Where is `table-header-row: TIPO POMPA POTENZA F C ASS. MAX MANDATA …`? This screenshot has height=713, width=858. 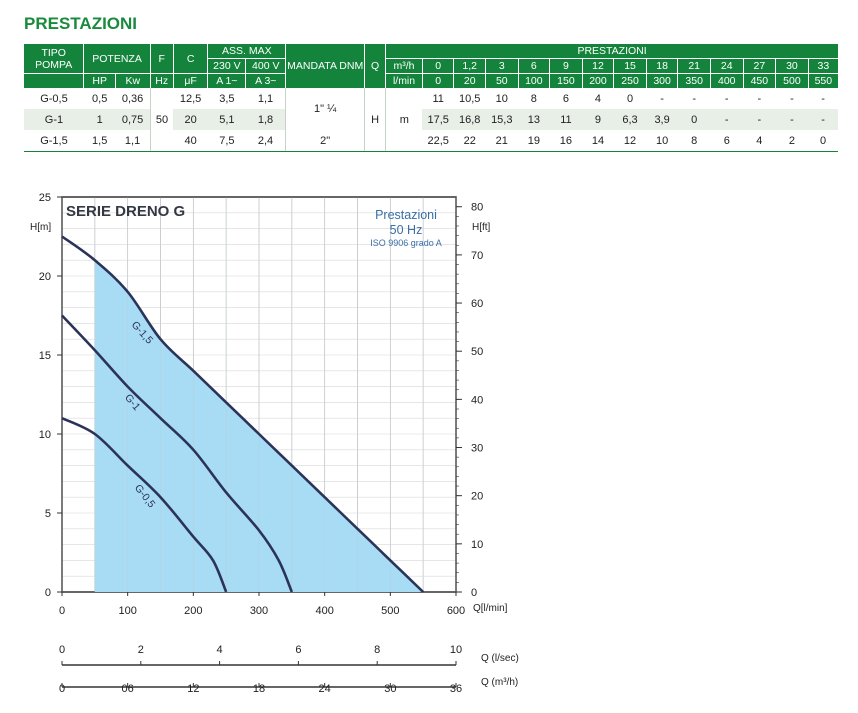
table-header-row: TIPO POMPA POTENZA F C ASS. MAX MANDATA … is located at coordinates (431, 65).